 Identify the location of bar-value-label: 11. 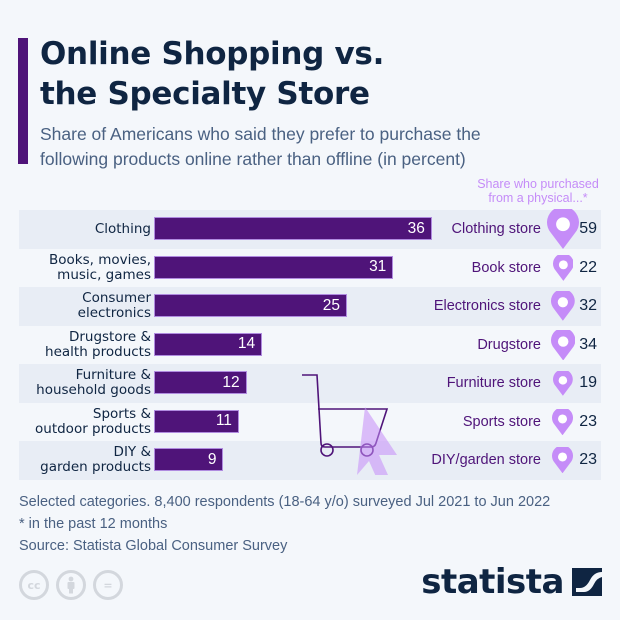
(223, 420).